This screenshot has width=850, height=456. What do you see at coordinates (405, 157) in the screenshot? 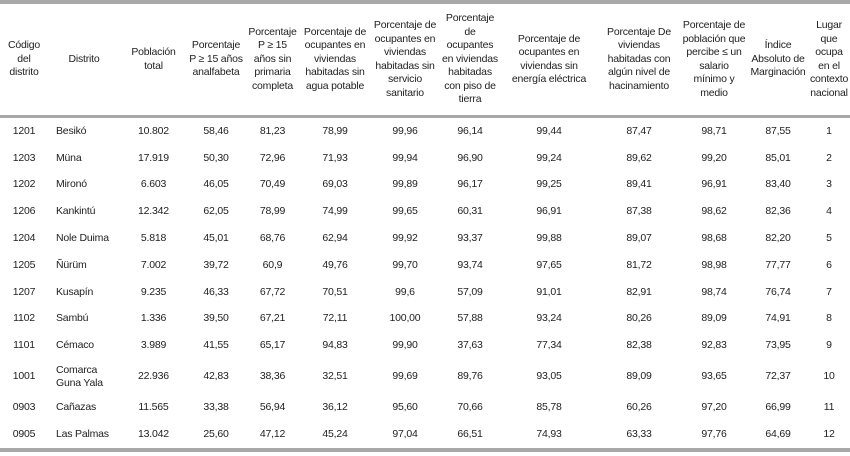
I see `cell-col-no-sanitation: 99,94` at bounding box center [405, 157].